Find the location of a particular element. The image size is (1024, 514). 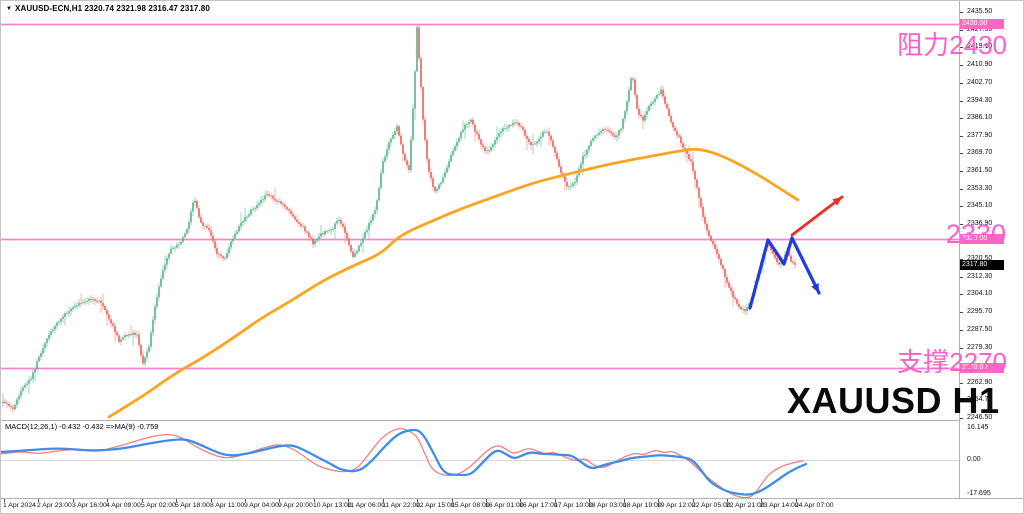

price-axis-label: 2320.50 is located at coordinates (980, 258).